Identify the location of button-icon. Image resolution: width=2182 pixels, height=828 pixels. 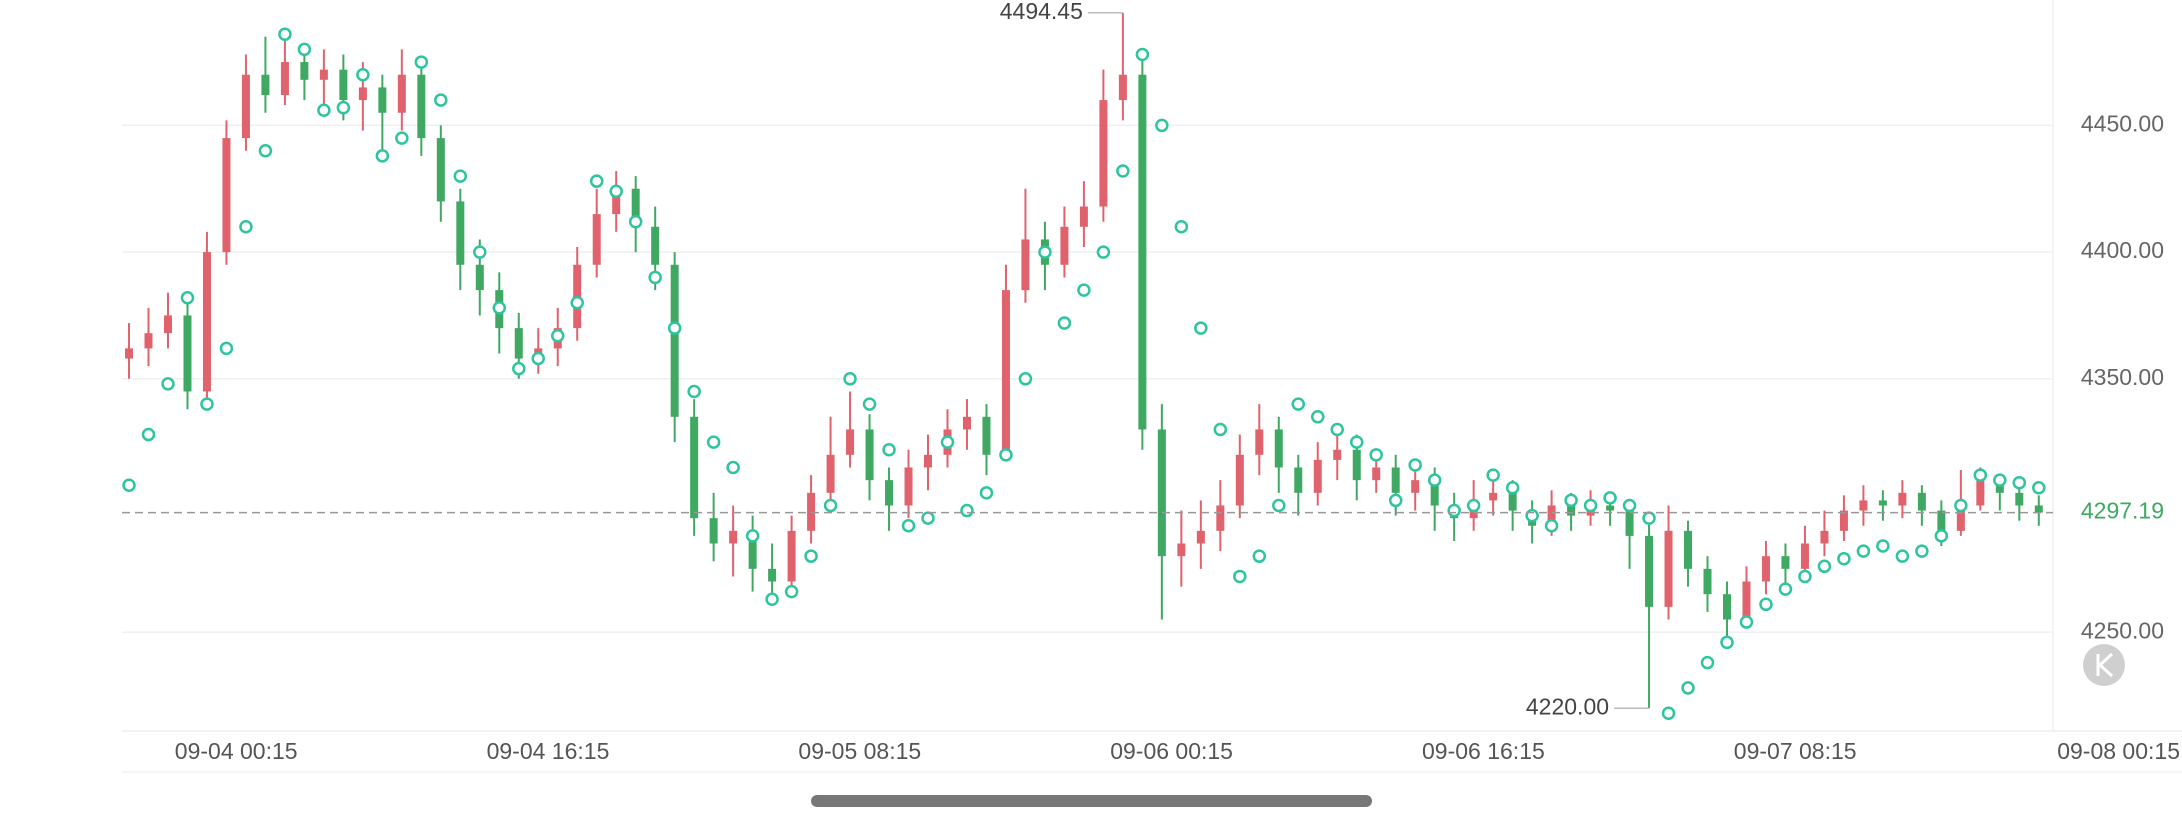
(2105, 665).